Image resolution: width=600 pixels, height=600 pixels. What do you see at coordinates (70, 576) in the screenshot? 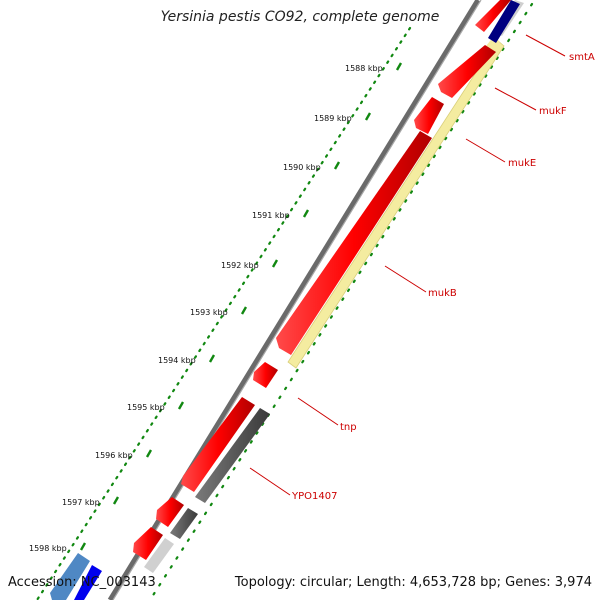
I see `steel-blue-feature` at bounding box center [70, 576].